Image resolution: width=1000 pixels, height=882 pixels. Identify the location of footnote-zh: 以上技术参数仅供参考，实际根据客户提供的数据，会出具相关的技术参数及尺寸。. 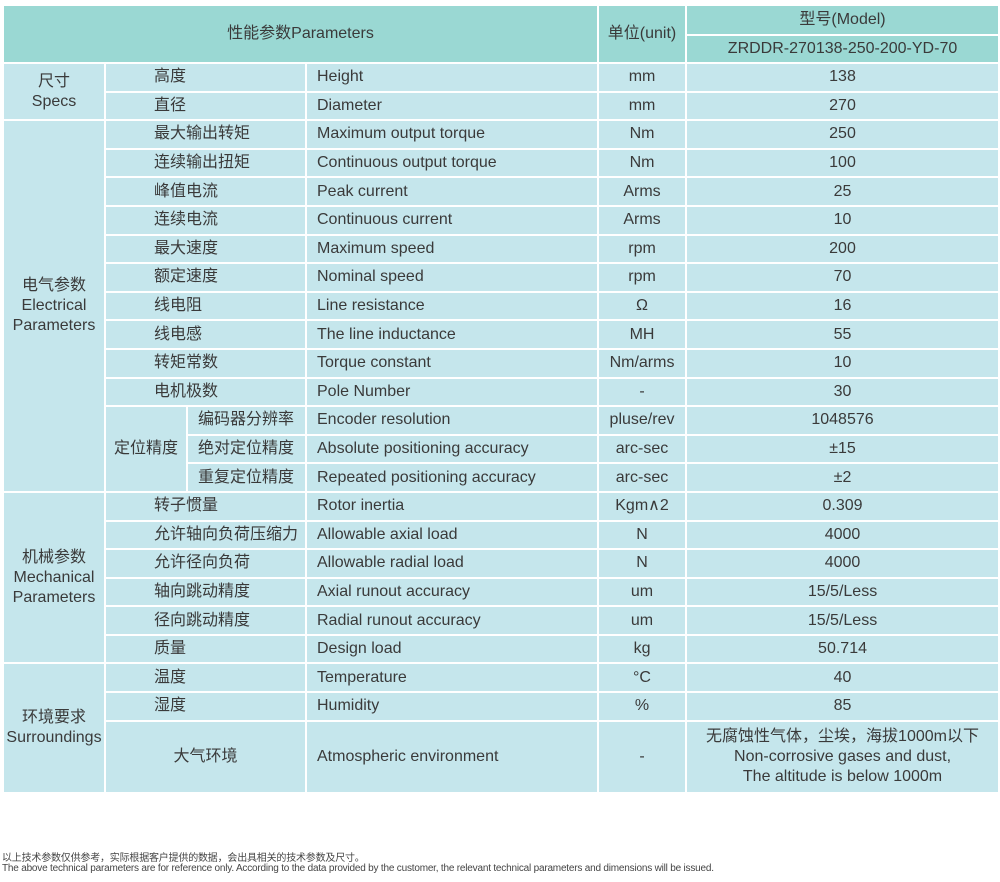
(183, 858).